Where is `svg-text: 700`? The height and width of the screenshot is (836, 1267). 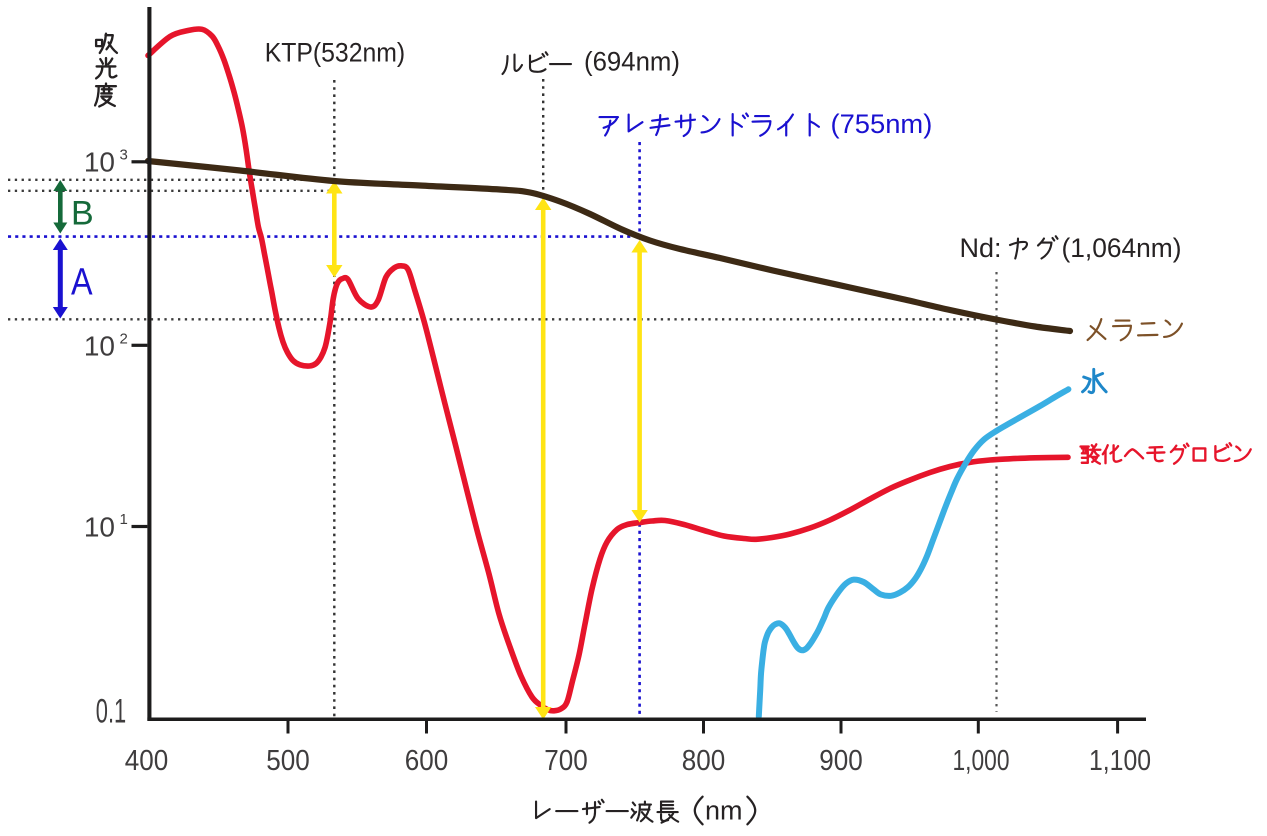 svg-text: 700 is located at coordinates (566, 761).